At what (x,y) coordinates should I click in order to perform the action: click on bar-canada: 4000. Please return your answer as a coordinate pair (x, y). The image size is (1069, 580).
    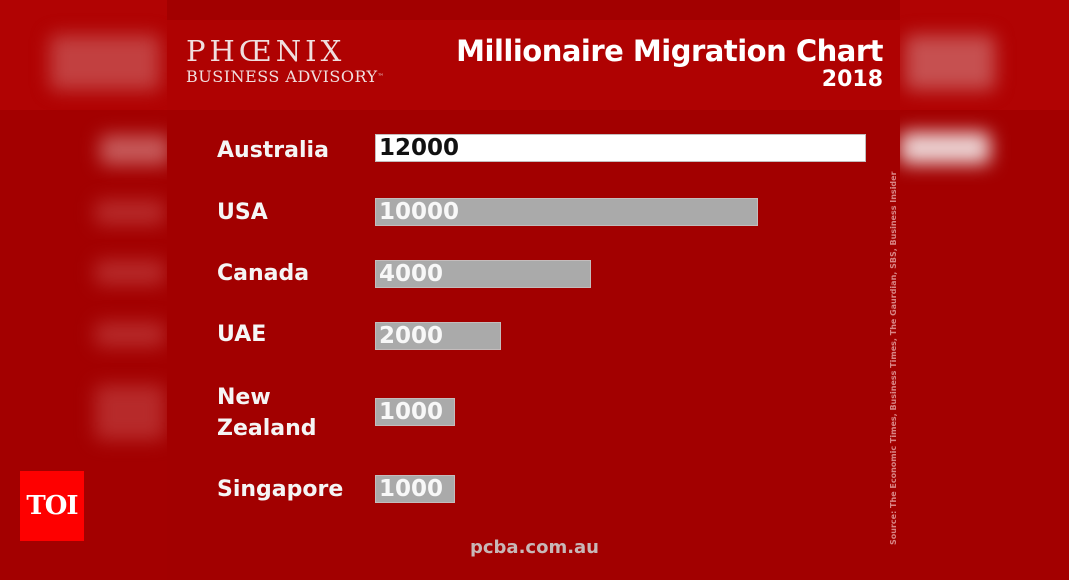
    Looking at the image, I should click on (483, 274).